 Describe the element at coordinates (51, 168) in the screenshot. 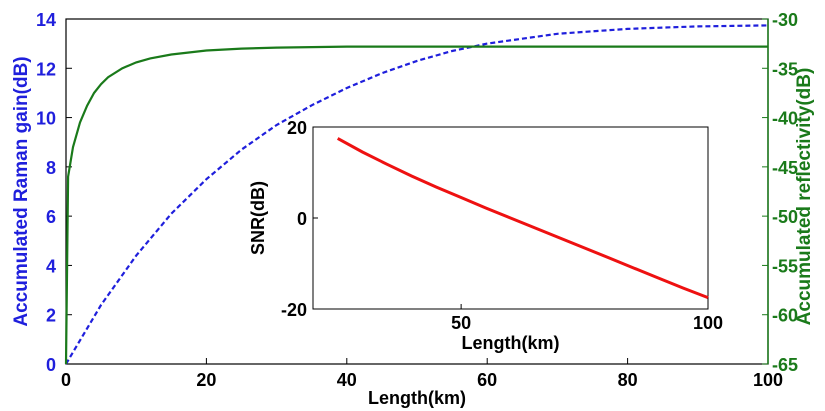

I see `y-tick-label-left: 8` at that location.